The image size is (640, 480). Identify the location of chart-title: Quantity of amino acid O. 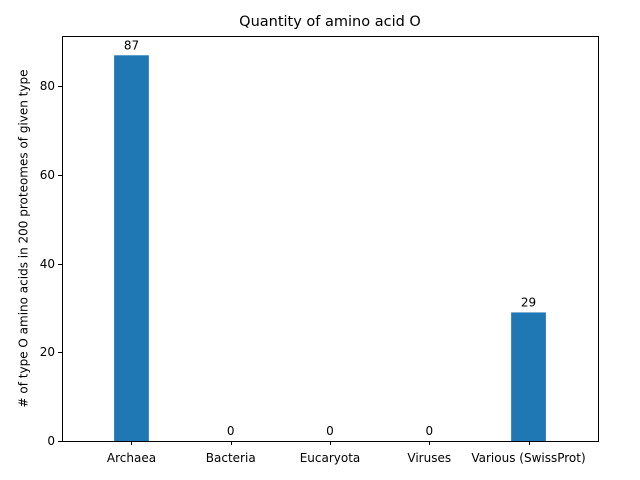
(330, 22).